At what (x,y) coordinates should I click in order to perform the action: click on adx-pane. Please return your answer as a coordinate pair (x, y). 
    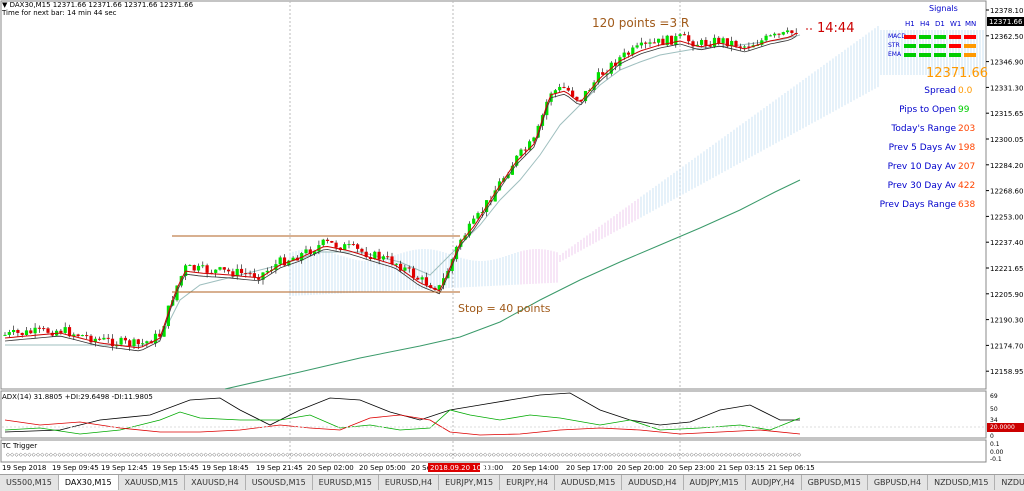
    Looking at the image, I should click on (493, 414).